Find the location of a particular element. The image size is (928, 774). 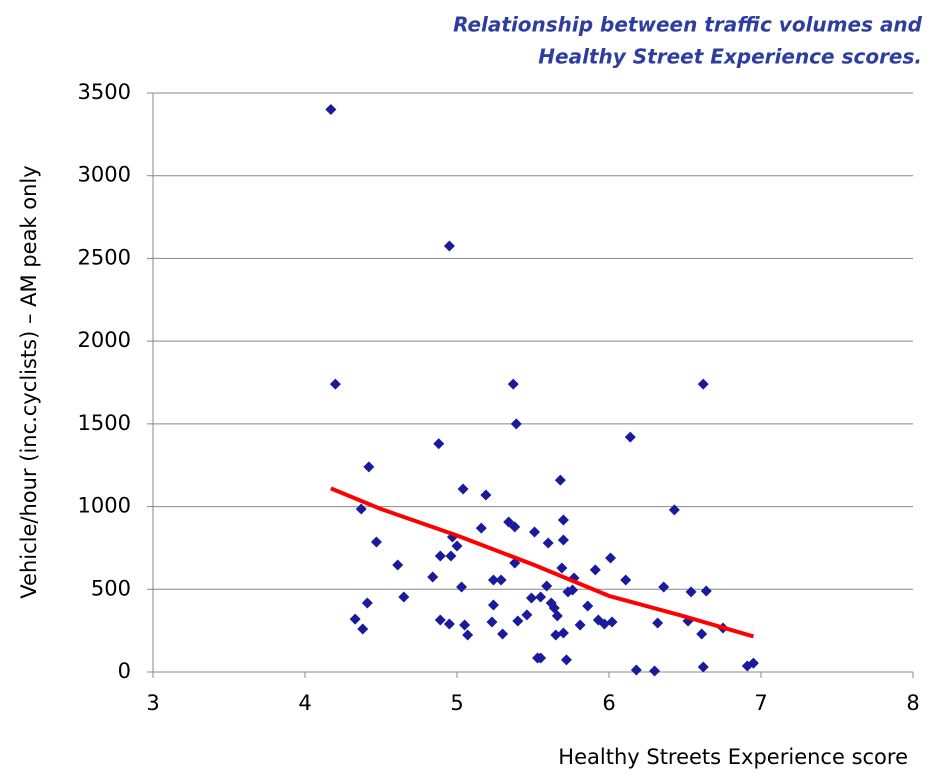

chart-title: Healthy Street Experience scores. is located at coordinates (730, 57).